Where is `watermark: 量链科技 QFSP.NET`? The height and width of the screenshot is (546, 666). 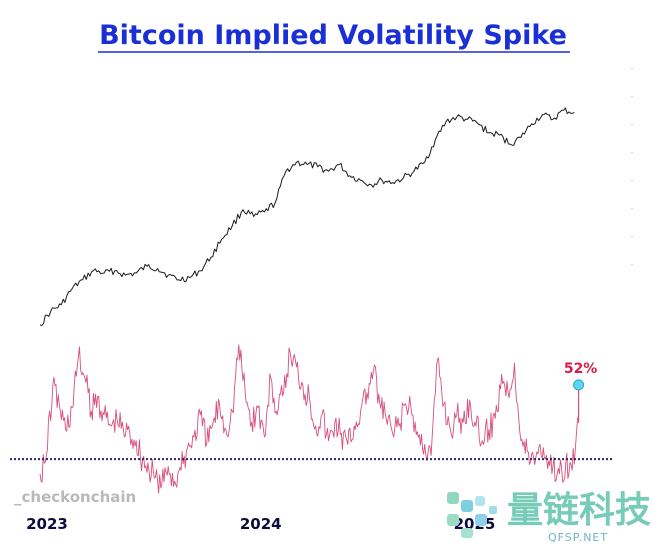
watermark: 量链科技 QFSP.NET is located at coordinates (549, 517).